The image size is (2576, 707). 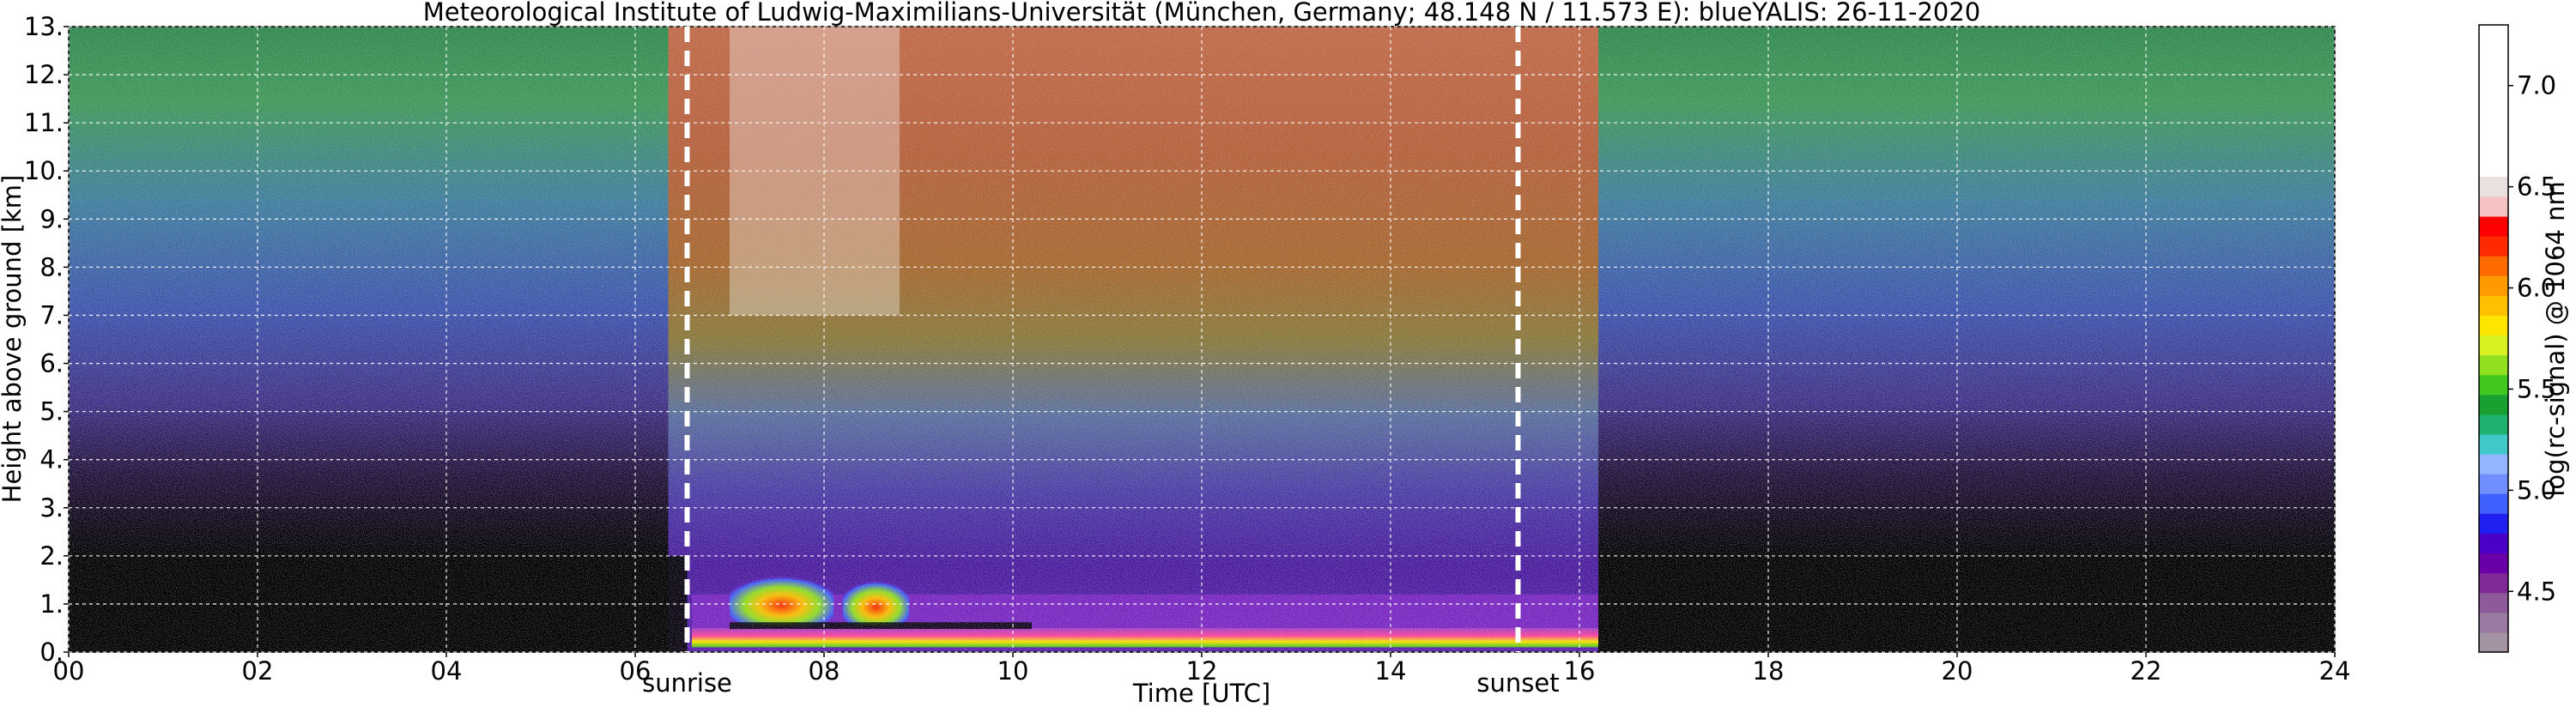 What do you see at coordinates (2536, 591) in the screenshot?
I see `colorbar-tick-label: 4.5` at bounding box center [2536, 591].